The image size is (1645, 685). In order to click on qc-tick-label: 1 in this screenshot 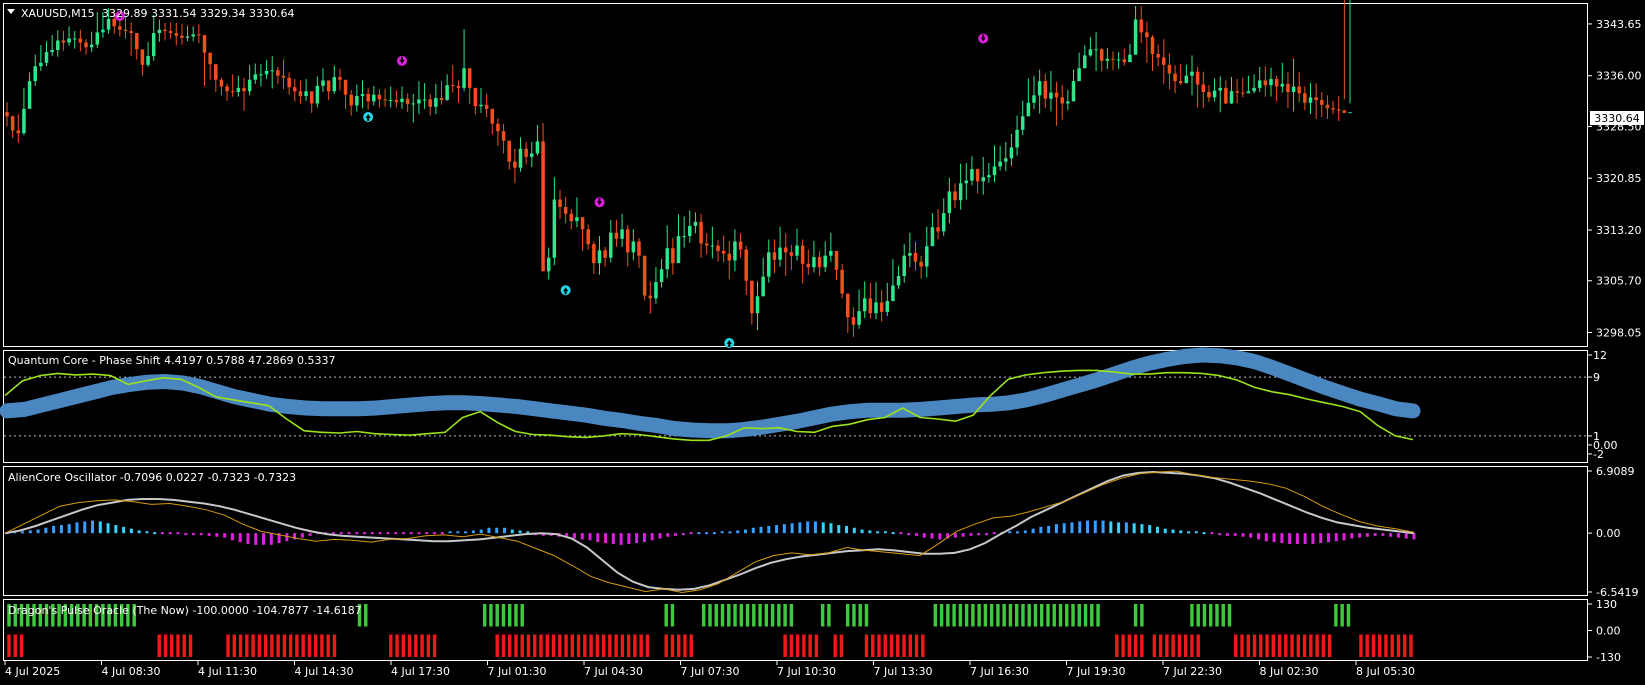, I will do `click(1596, 436)`.